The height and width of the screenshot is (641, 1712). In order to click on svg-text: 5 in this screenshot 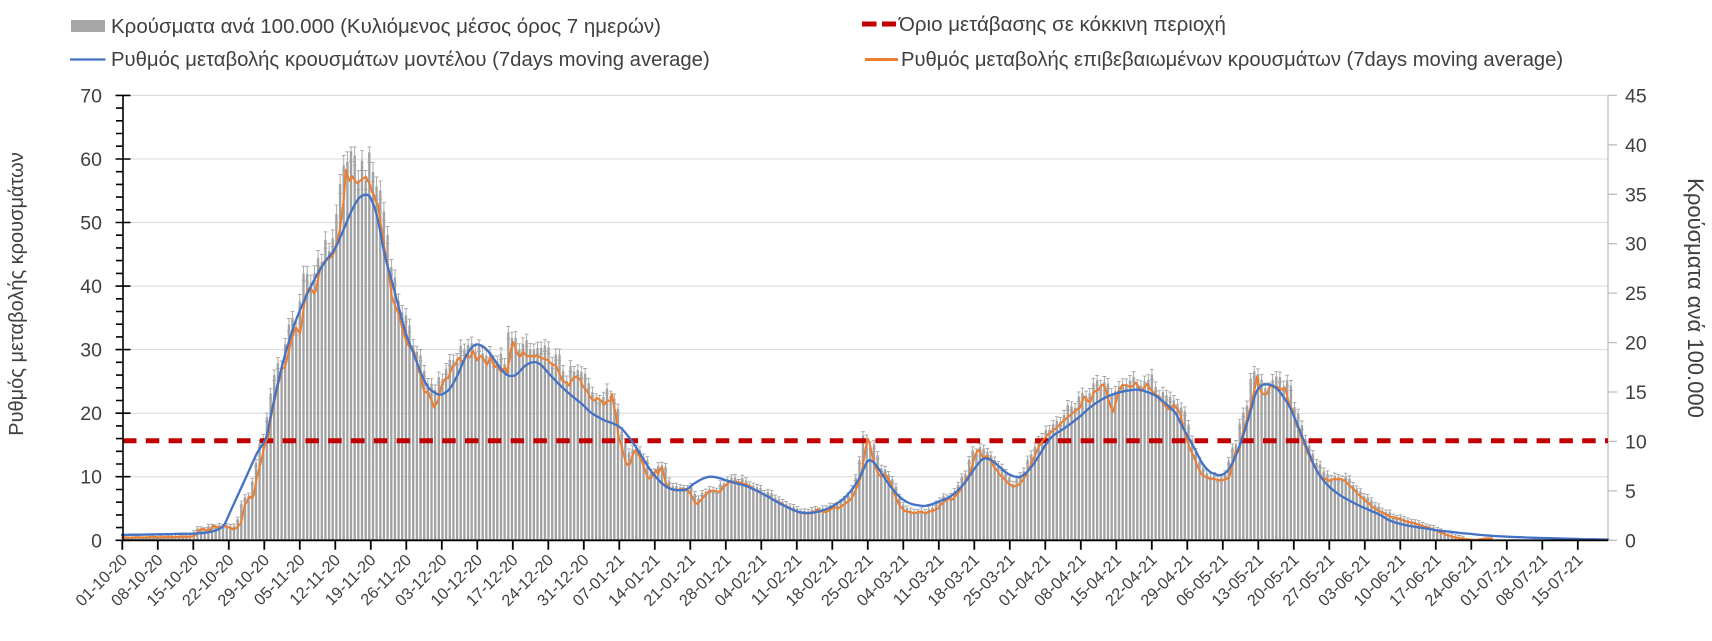, I will do `click(1630, 492)`.